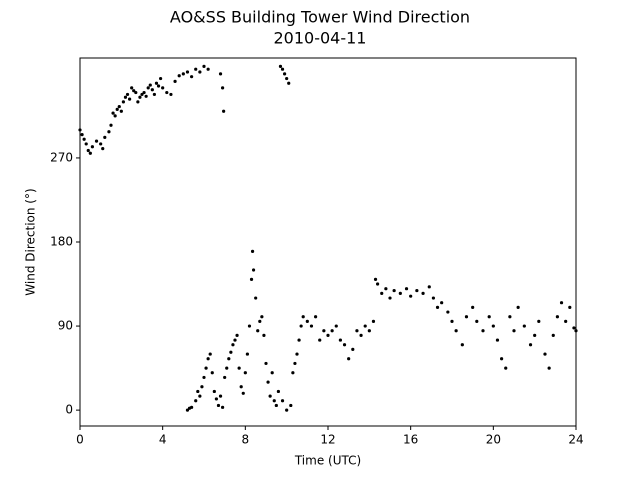 The image size is (640, 480). Describe the element at coordinates (320, 17) in the screenshot. I see `chart-title: AO&SS Building Tower Wind Direction` at that location.